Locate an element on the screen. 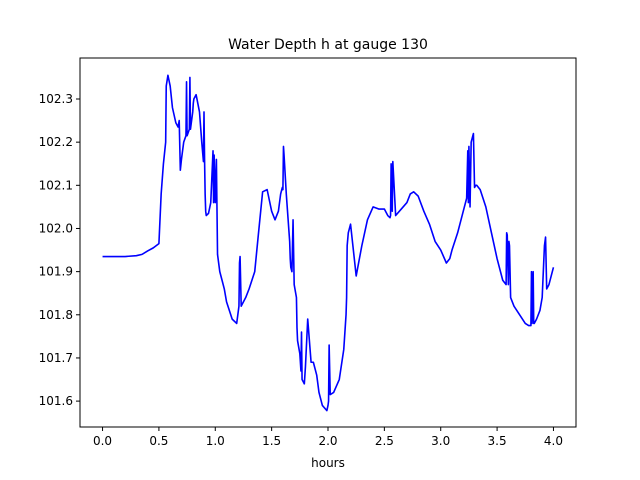 This screenshot has height=480, width=640. x-tick-label: 3.0 is located at coordinates (440, 441).